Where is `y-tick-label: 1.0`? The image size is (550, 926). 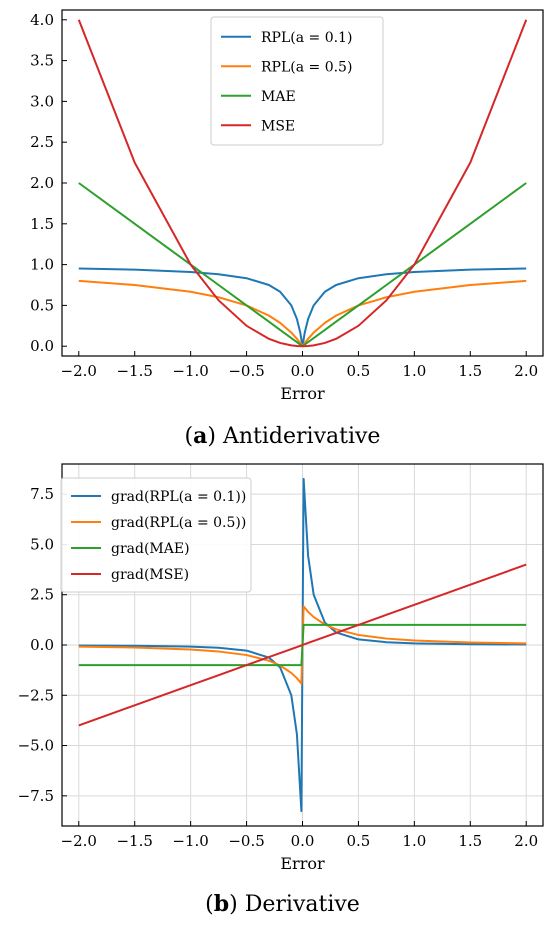
y-tick-label: 1.0 is located at coordinates (42, 265).